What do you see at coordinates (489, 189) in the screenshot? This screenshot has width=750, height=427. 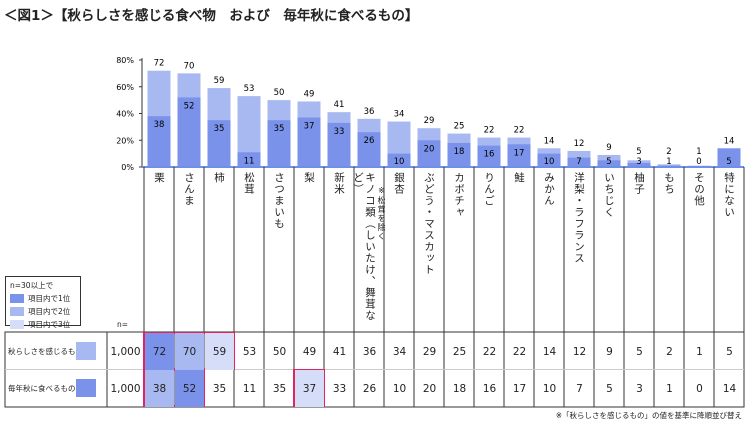 I see `category-text: りんご` at bounding box center [489, 189].